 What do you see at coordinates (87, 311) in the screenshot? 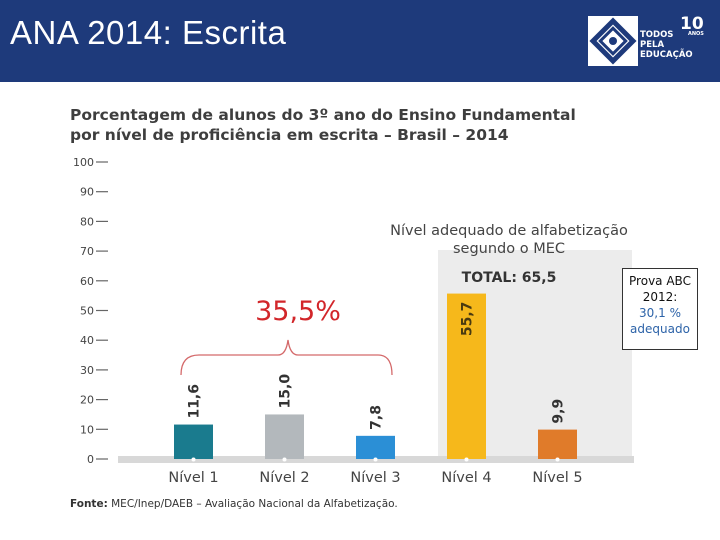
I see `y-tick-label: 50` at bounding box center [87, 311].